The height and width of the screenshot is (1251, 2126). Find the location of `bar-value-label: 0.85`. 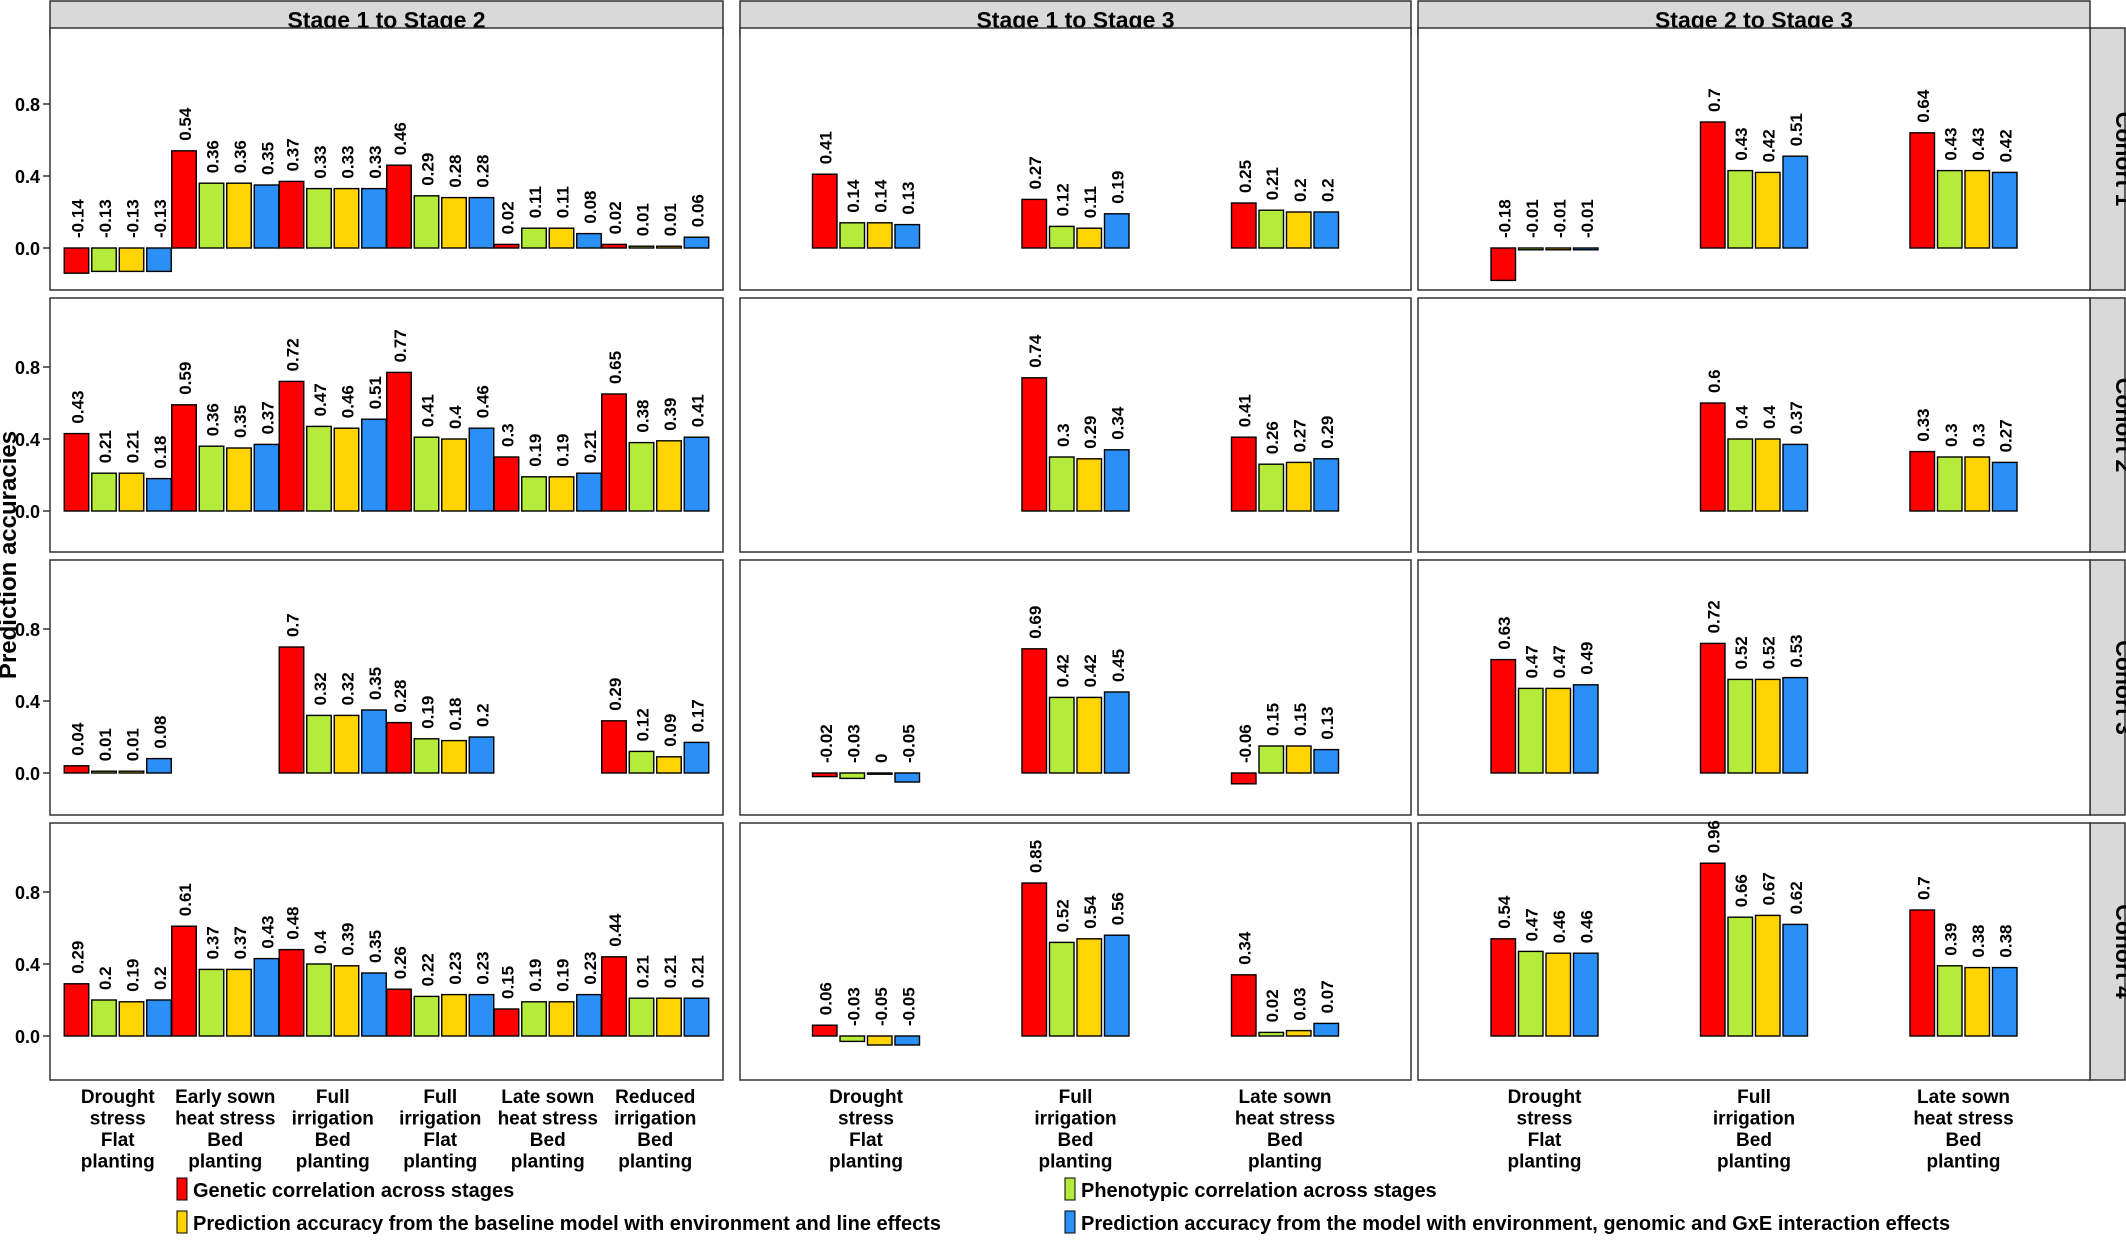

bar-value-label: 0.85 is located at coordinates (1035, 856).